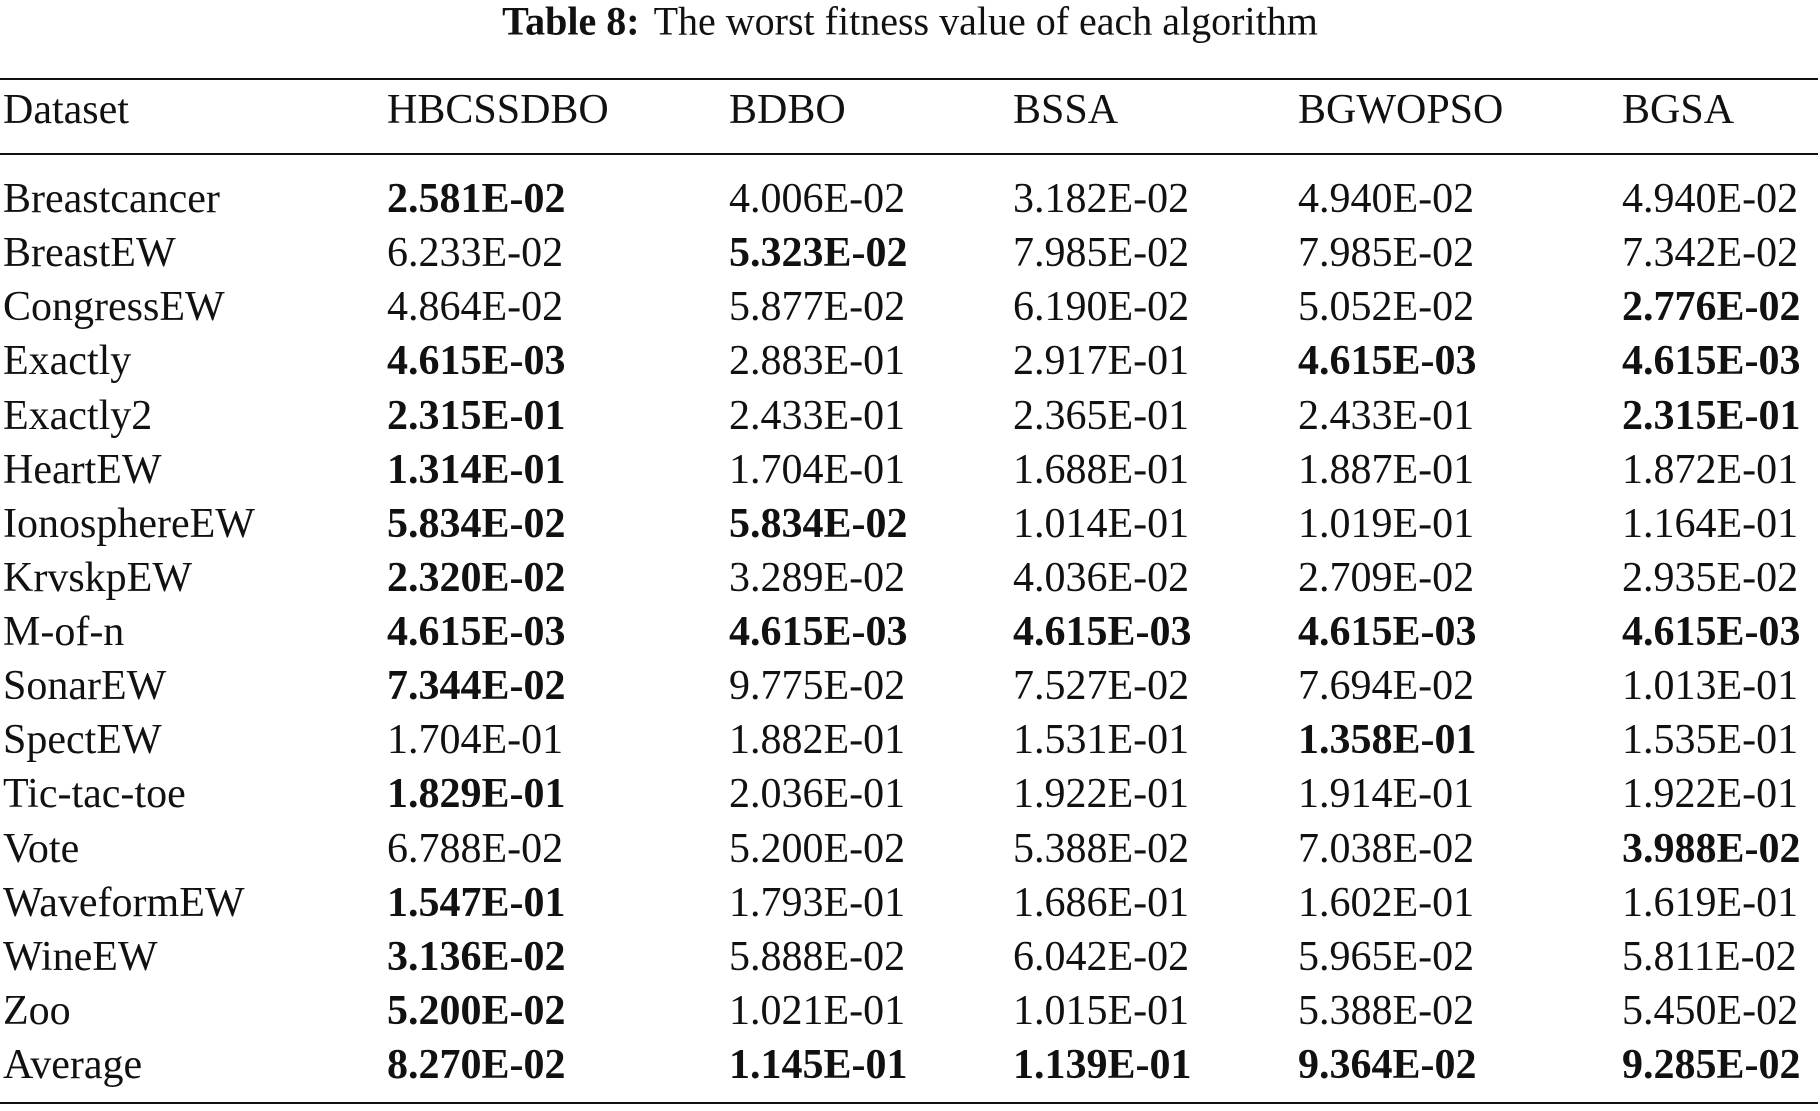 The width and height of the screenshot is (1820, 1111). What do you see at coordinates (1101, 577) in the screenshot?
I see `value-cell: 4.036E-02` at bounding box center [1101, 577].